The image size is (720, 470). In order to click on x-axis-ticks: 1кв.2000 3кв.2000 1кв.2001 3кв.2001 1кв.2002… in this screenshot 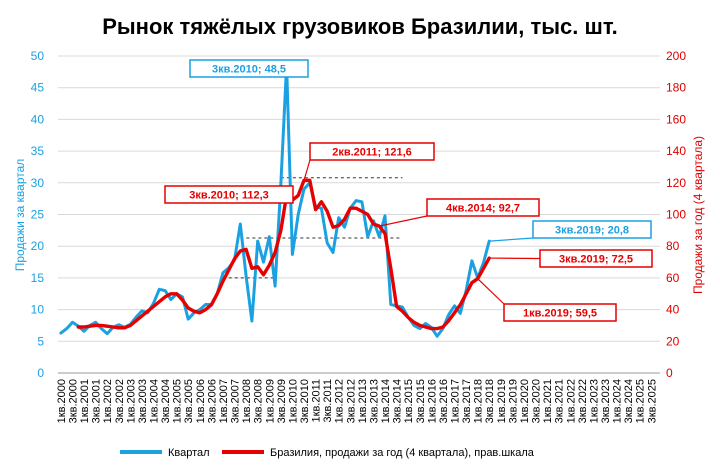, I will do `click(357, 401)`.